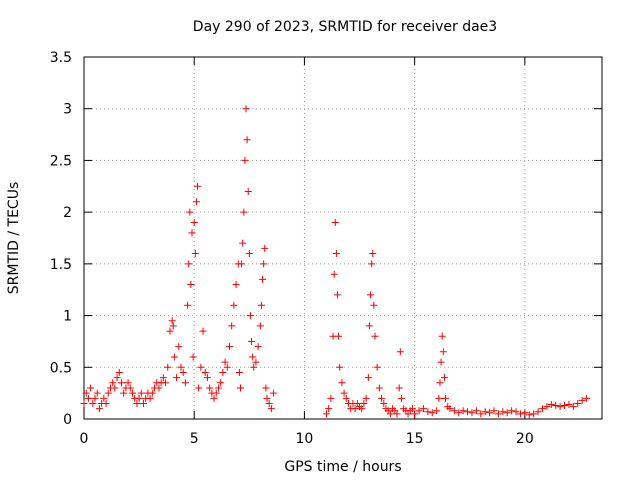 This screenshot has width=640, height=480. Describe the element at coordinates (61, 58) in the screenshot. I see `y-tick-label: 3.5` at that location.